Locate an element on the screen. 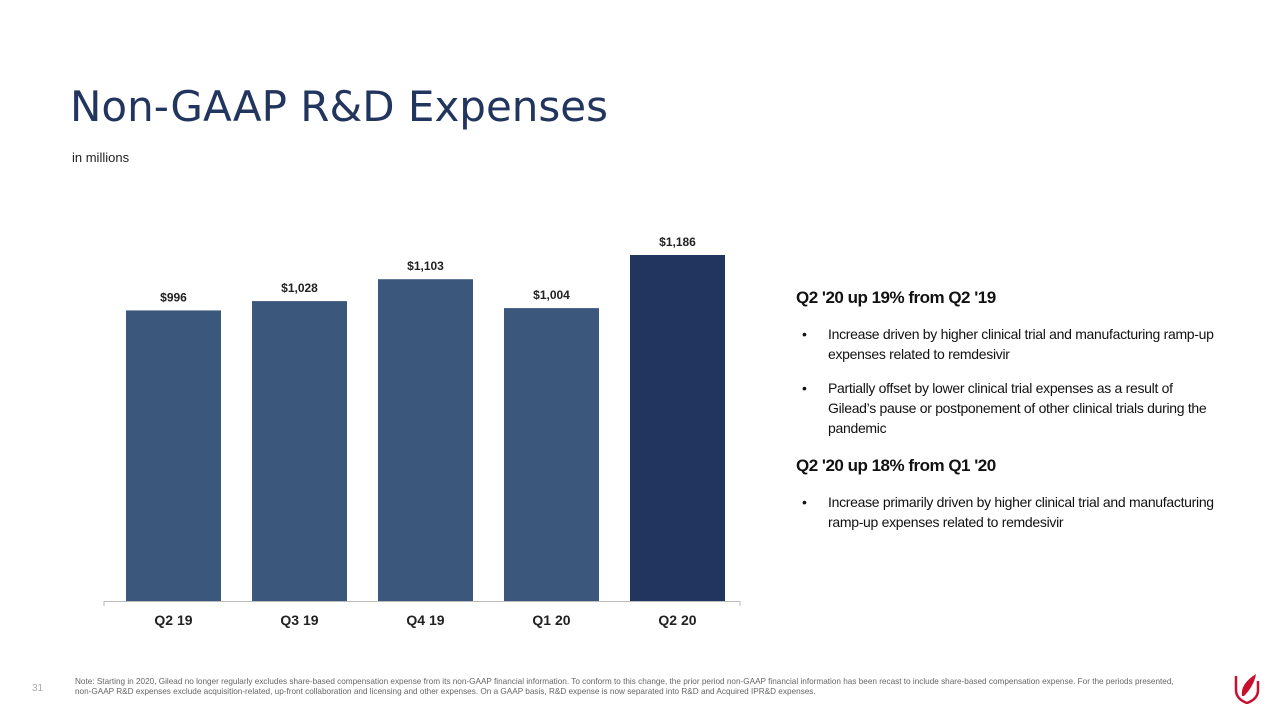  data-label: $1,186 is located at coordinates (677, 242).